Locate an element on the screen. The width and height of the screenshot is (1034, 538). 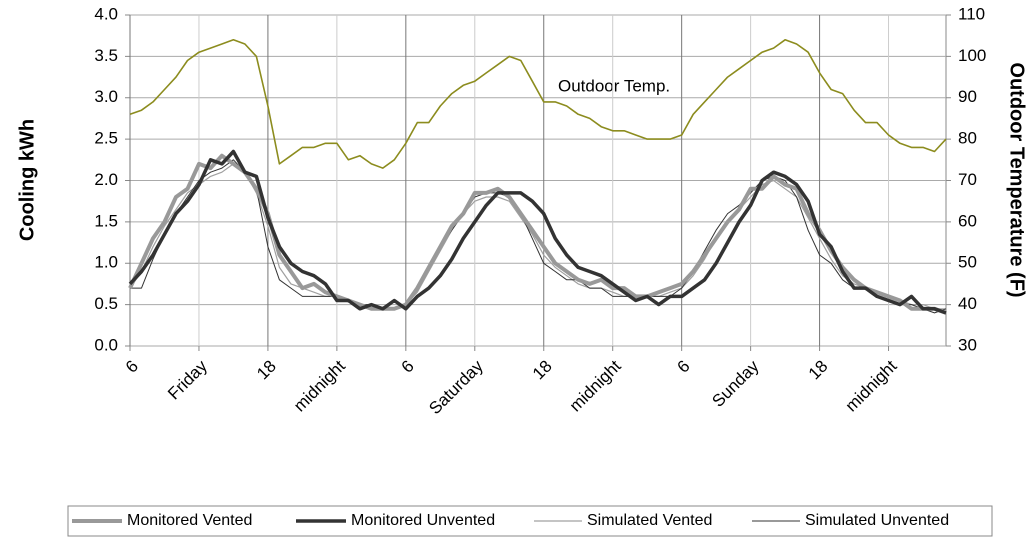
y-tick-label: 0.0 is located at coordinates (106, 344).